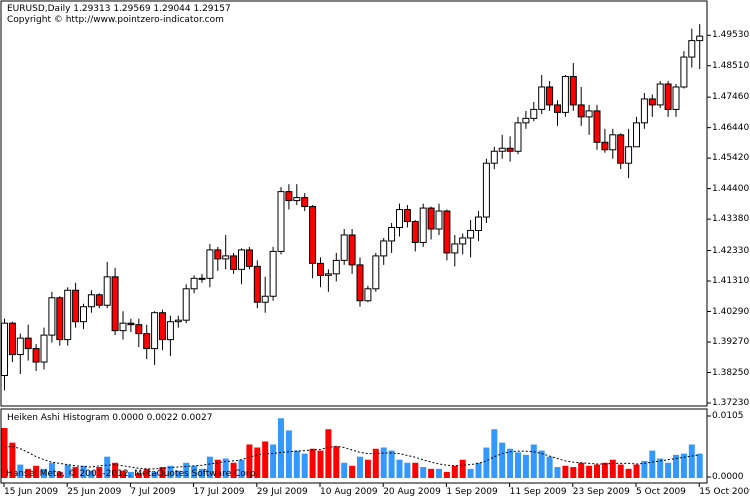  What do you see at coordinates (601, 492) in the screenshot?
I see `date-axis-label: 23 Sep 2009` at bounding box center [601, 492].